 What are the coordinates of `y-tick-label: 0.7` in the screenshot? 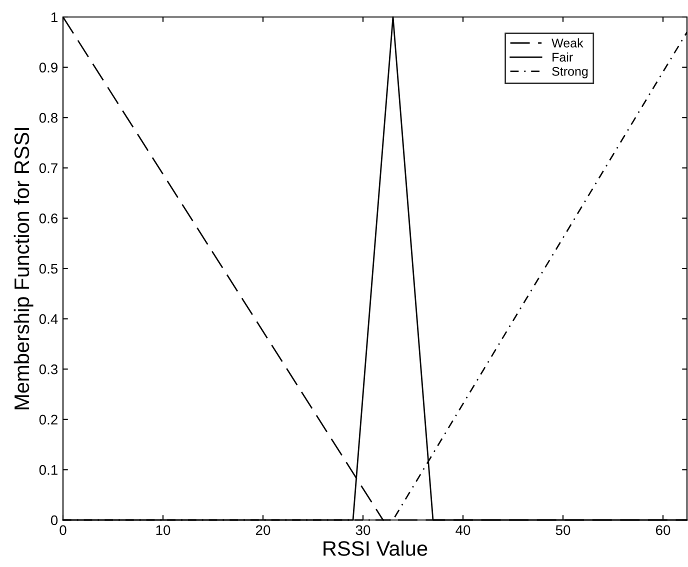 It's located at (48, 168).